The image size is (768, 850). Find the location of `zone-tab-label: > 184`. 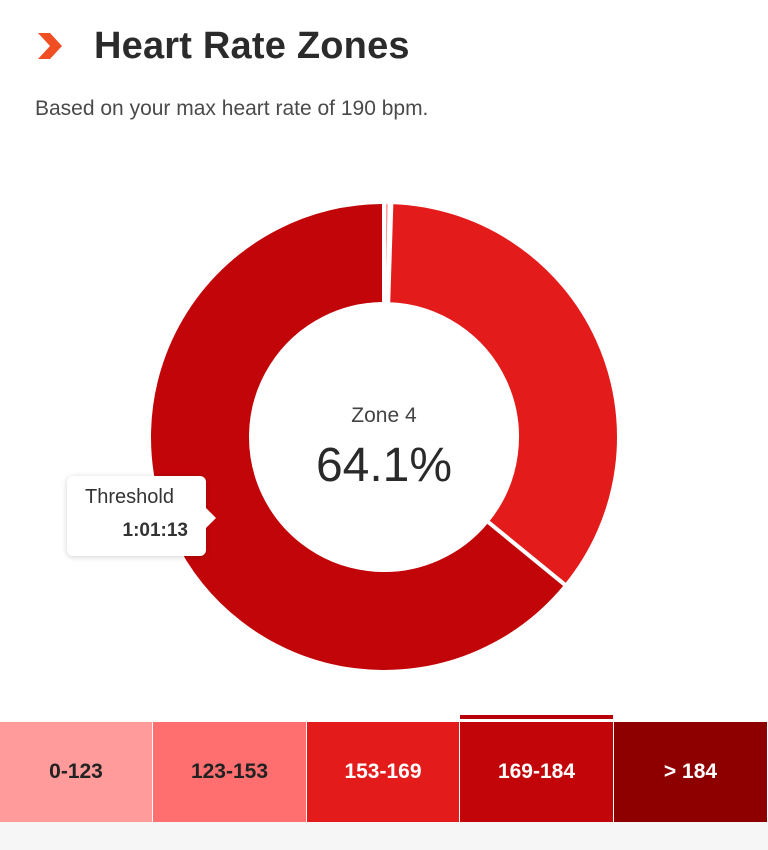

zone-tab-label: > 184 is located at coordinates (690, 771).